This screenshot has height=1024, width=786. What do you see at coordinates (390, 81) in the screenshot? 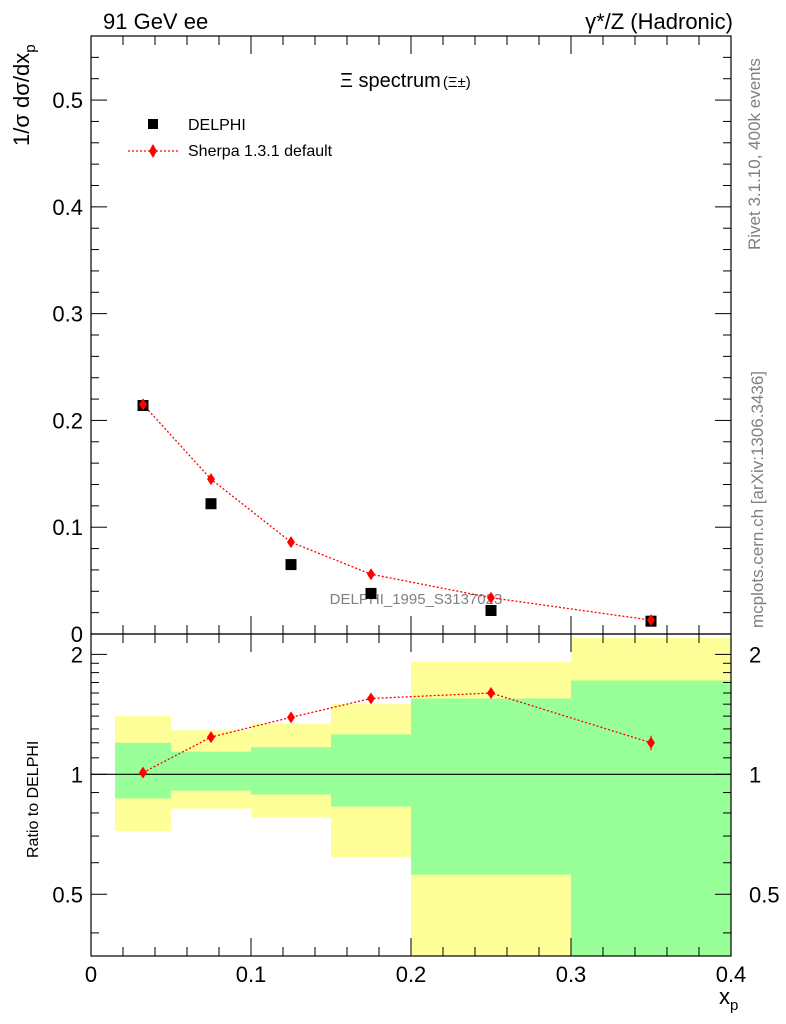
I see `plot-title-main: Ξ spectrum` at bounding box center [390, 81].